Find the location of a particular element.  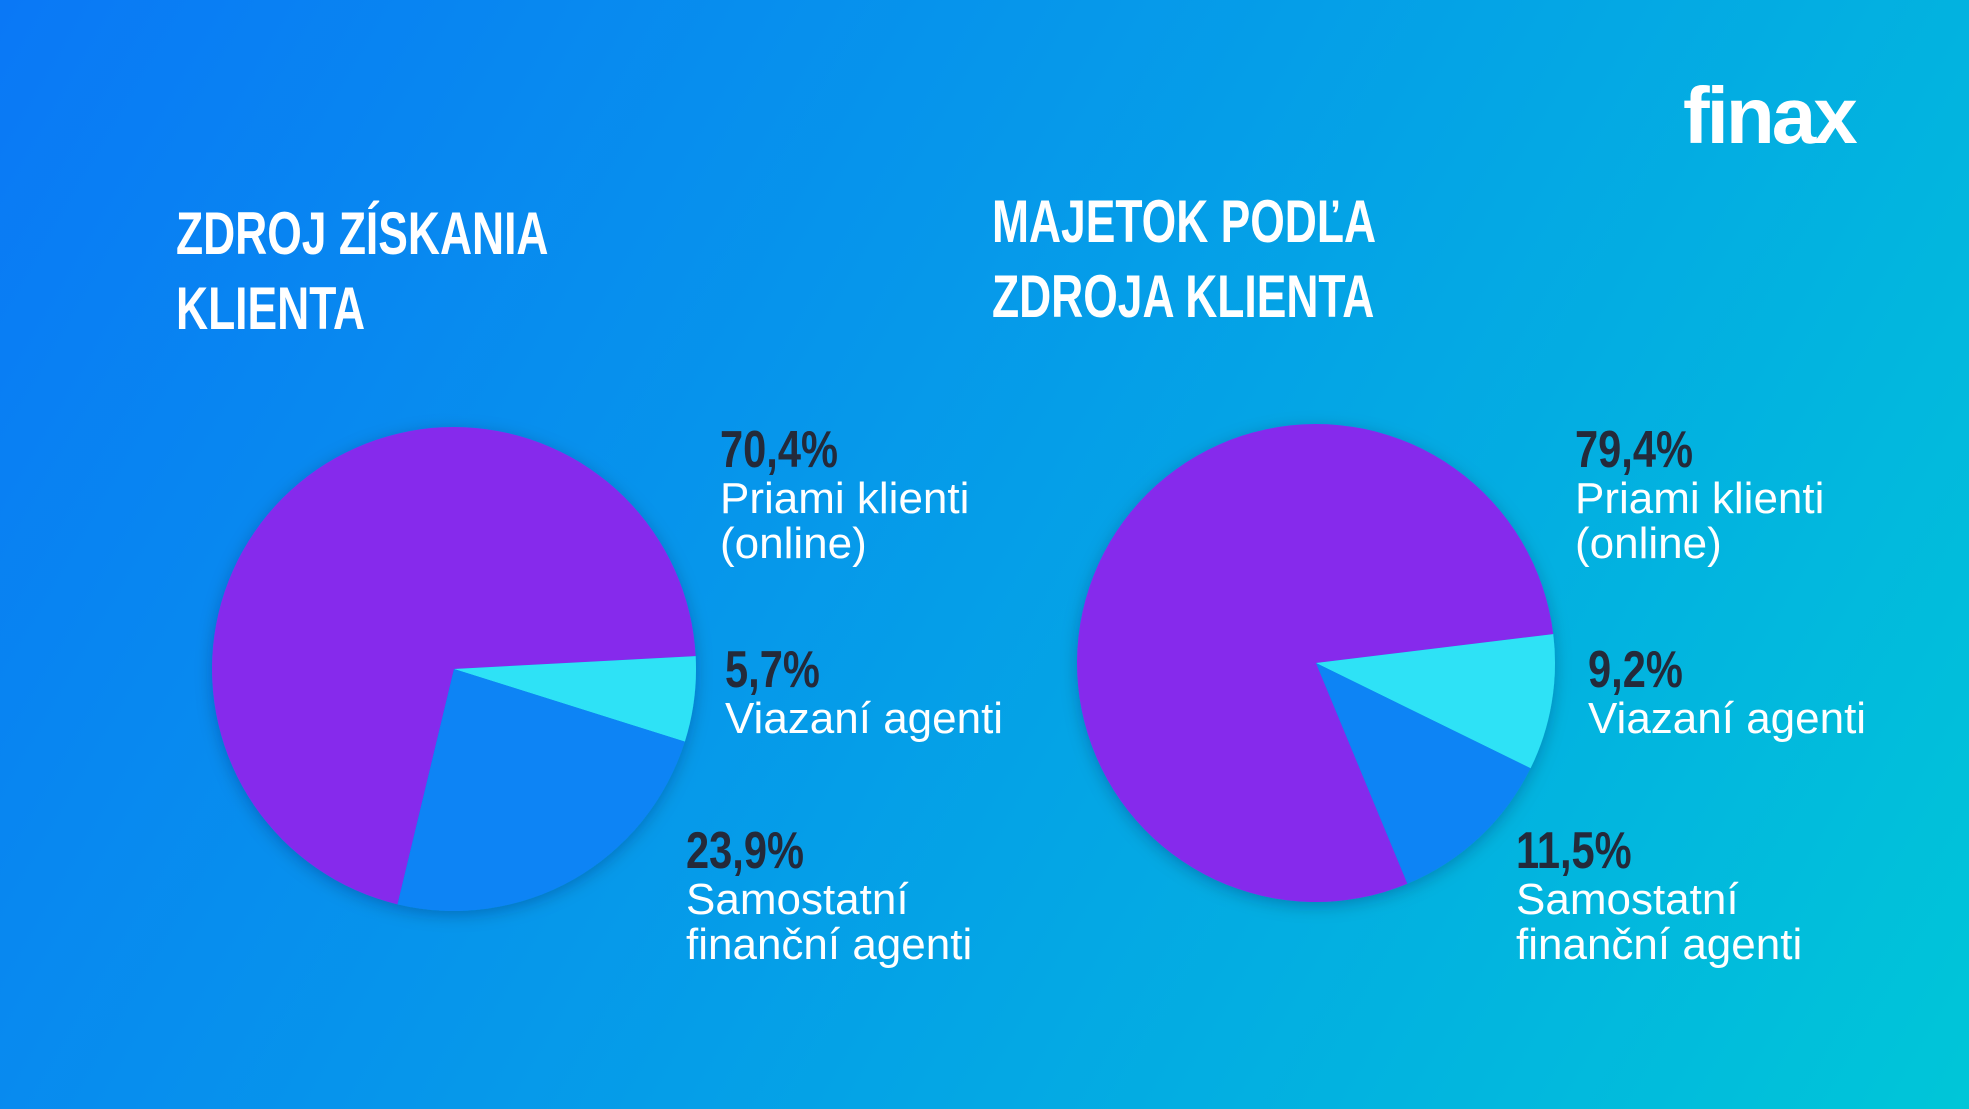

value-label: 70,4% is located at coordinates (779, 450).